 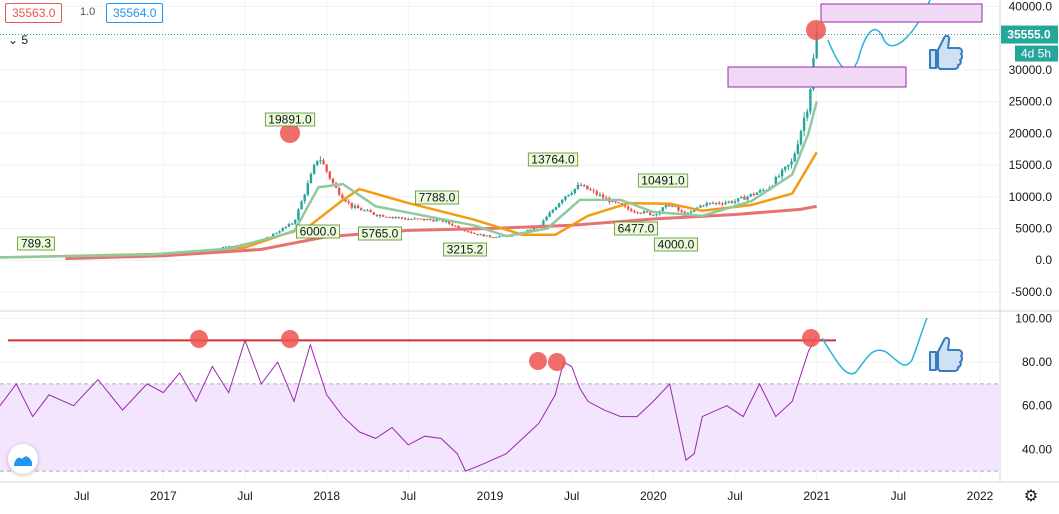 I want to click on bid-price-button: 35563.0, so click(x=34, y=13).